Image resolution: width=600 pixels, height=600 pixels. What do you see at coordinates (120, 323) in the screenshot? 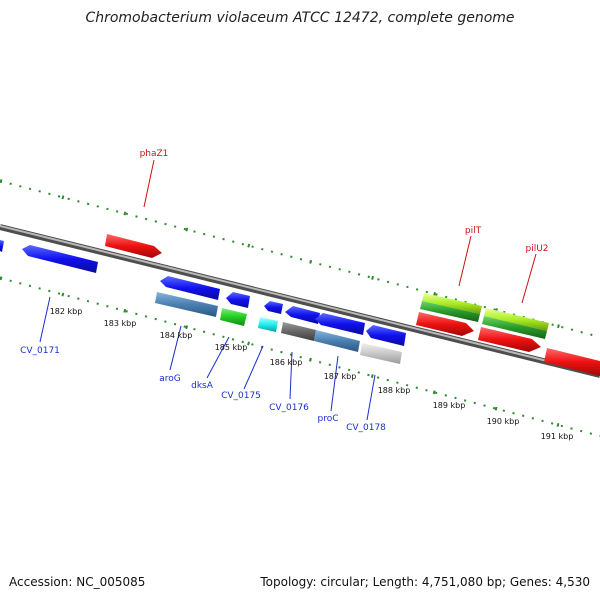
I see `scale-label-183kbp: 183 kbp` at bounding box center [120, 323].